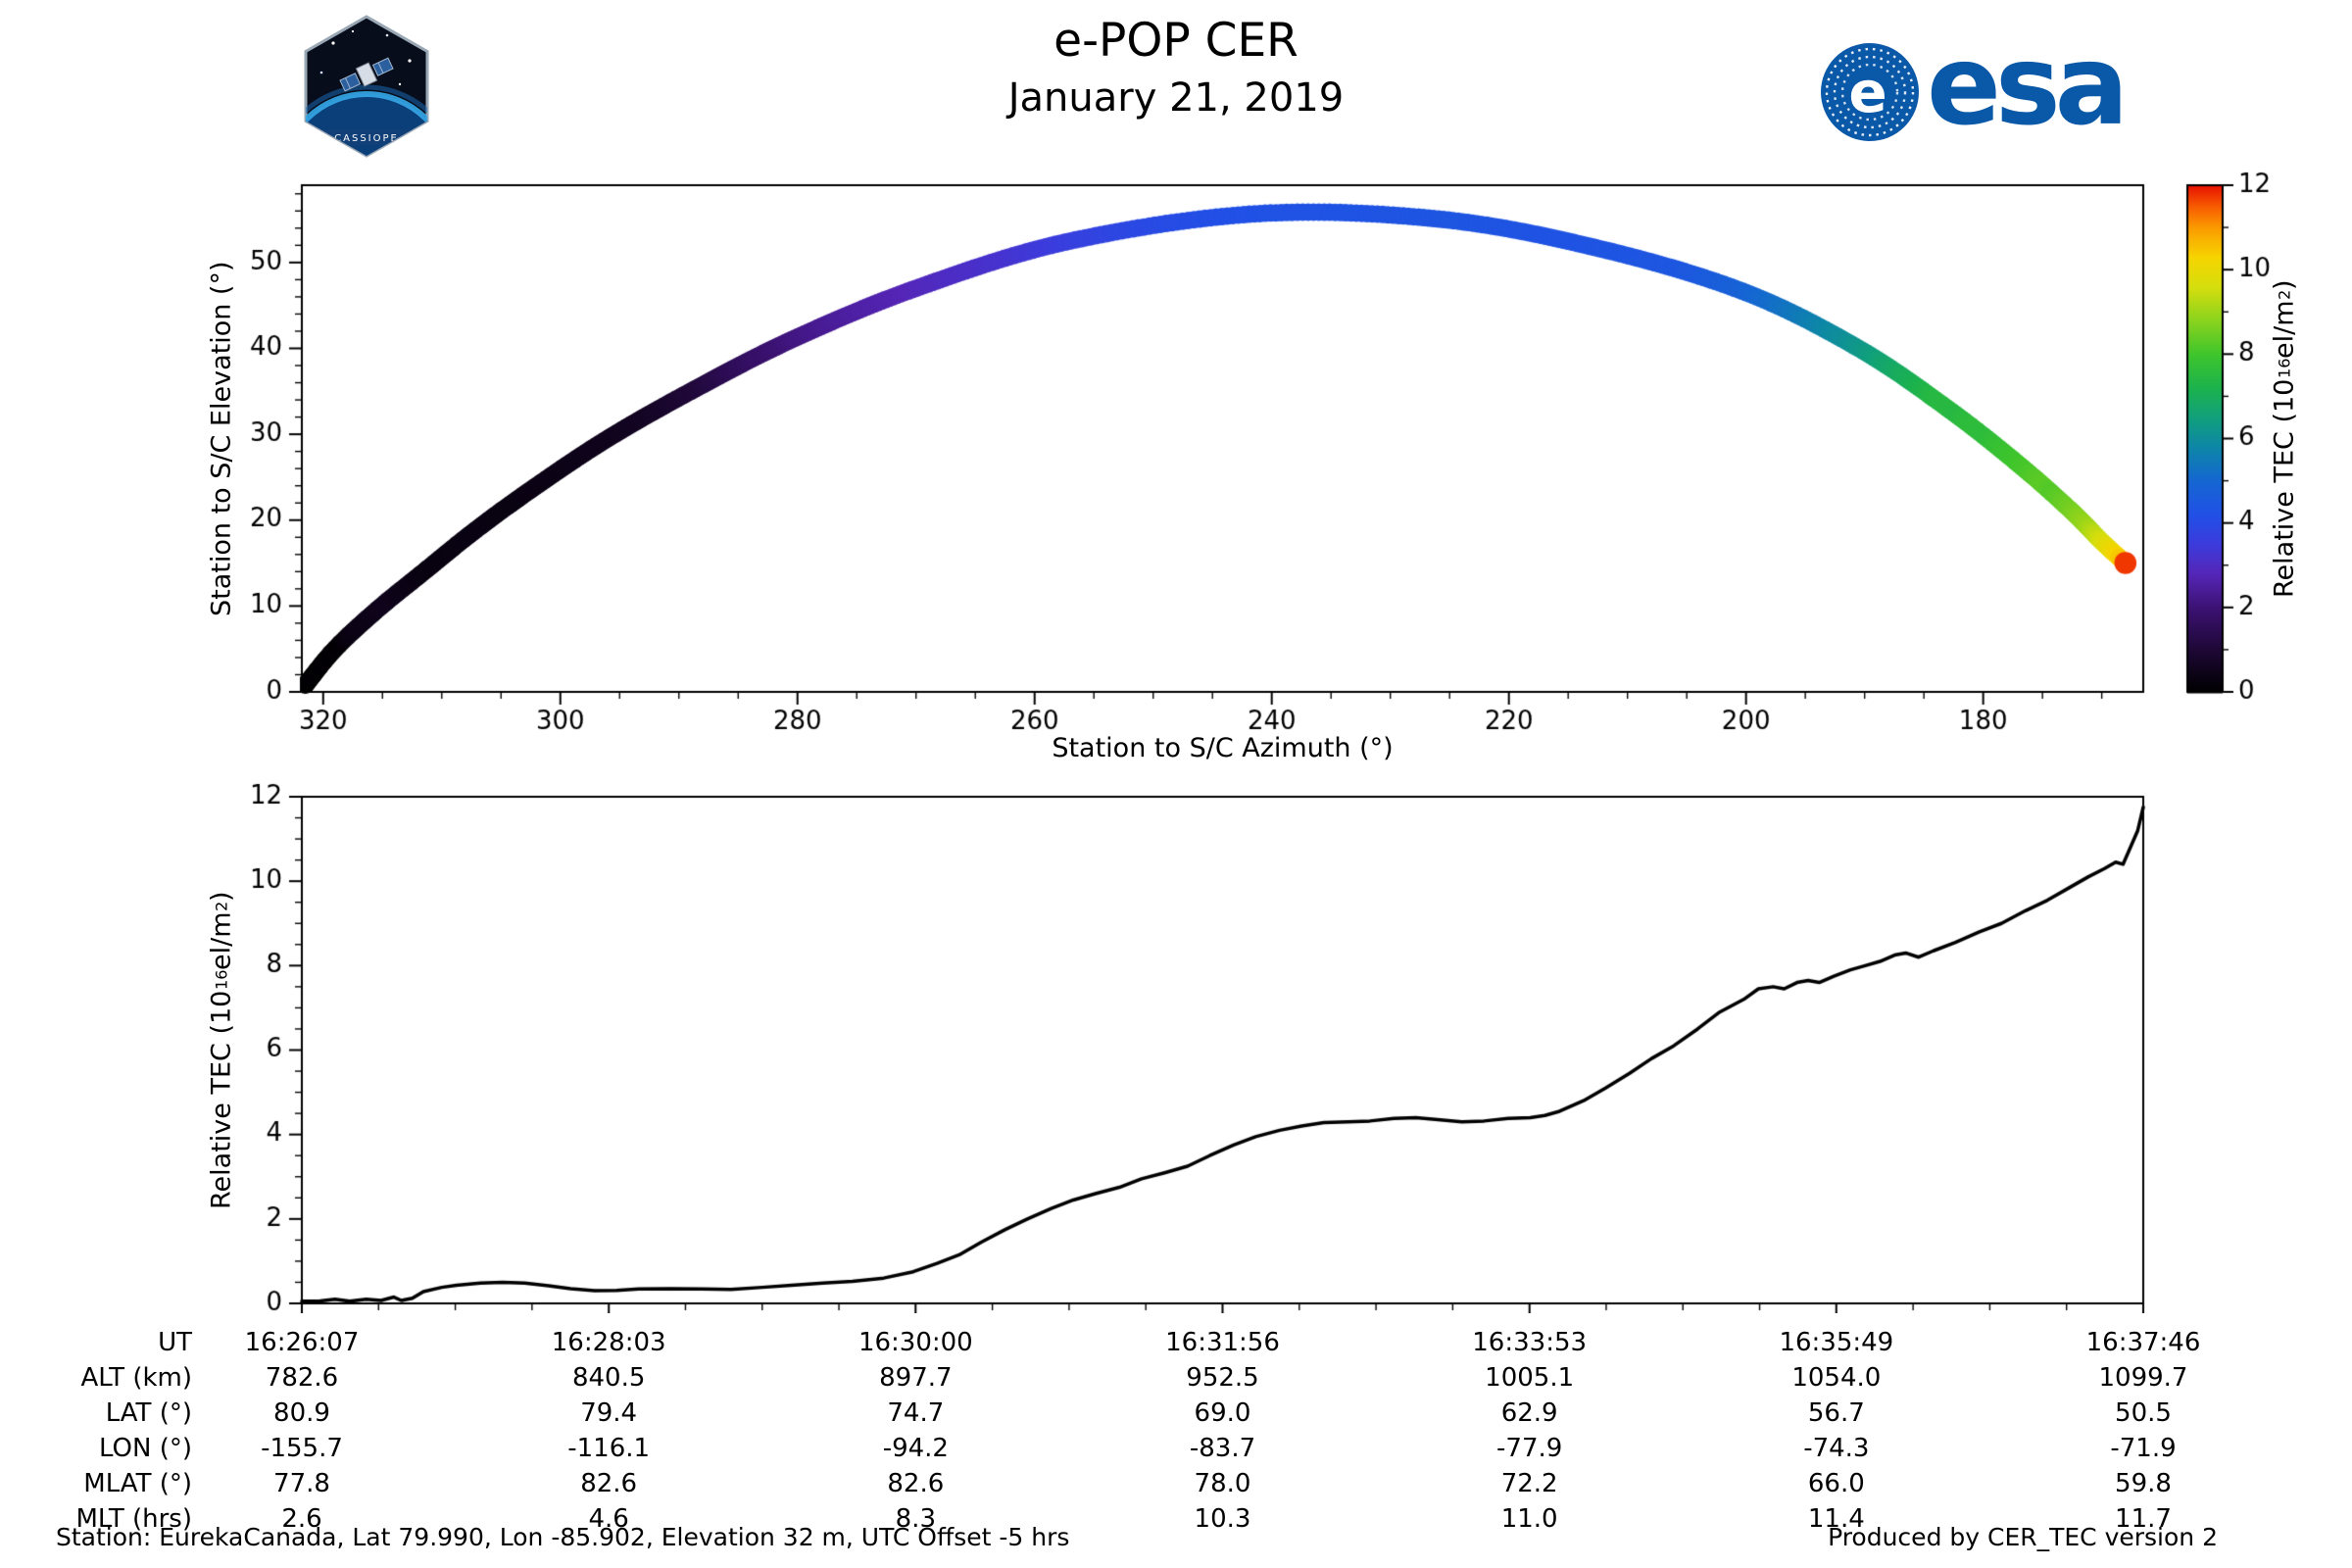 Image resolution: width=2352 pixels, height=1568 pixels. I want to click on table-cell: 11.0, so click(1529, 1519).